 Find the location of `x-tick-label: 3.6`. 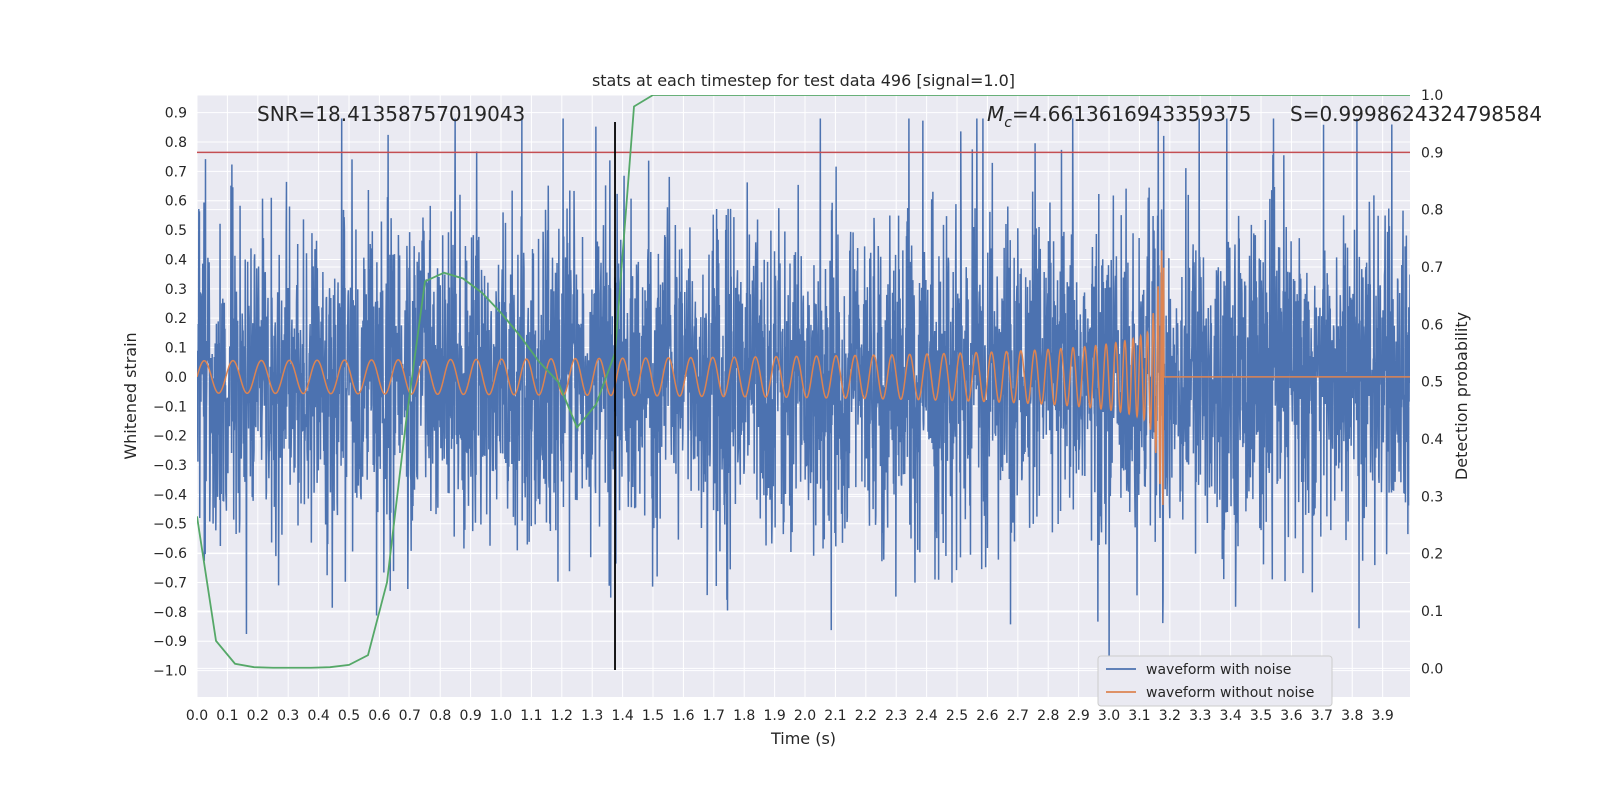

x-tick-label: 3.6 is located at coordinates (1291, 716).